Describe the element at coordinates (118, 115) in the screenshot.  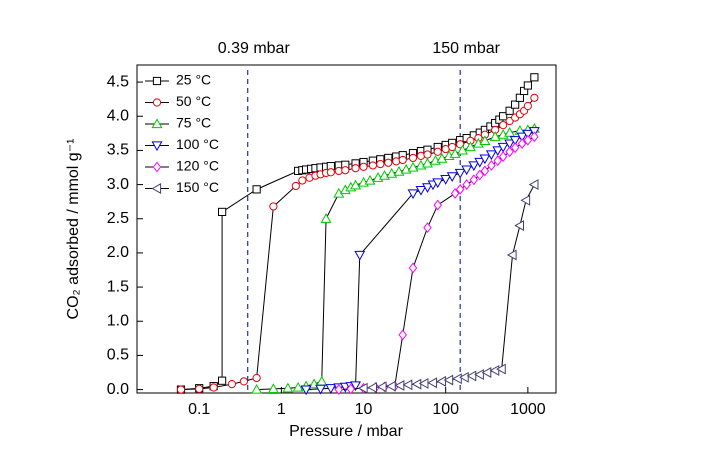
I see `y-tick-label: 4.0` at that location.